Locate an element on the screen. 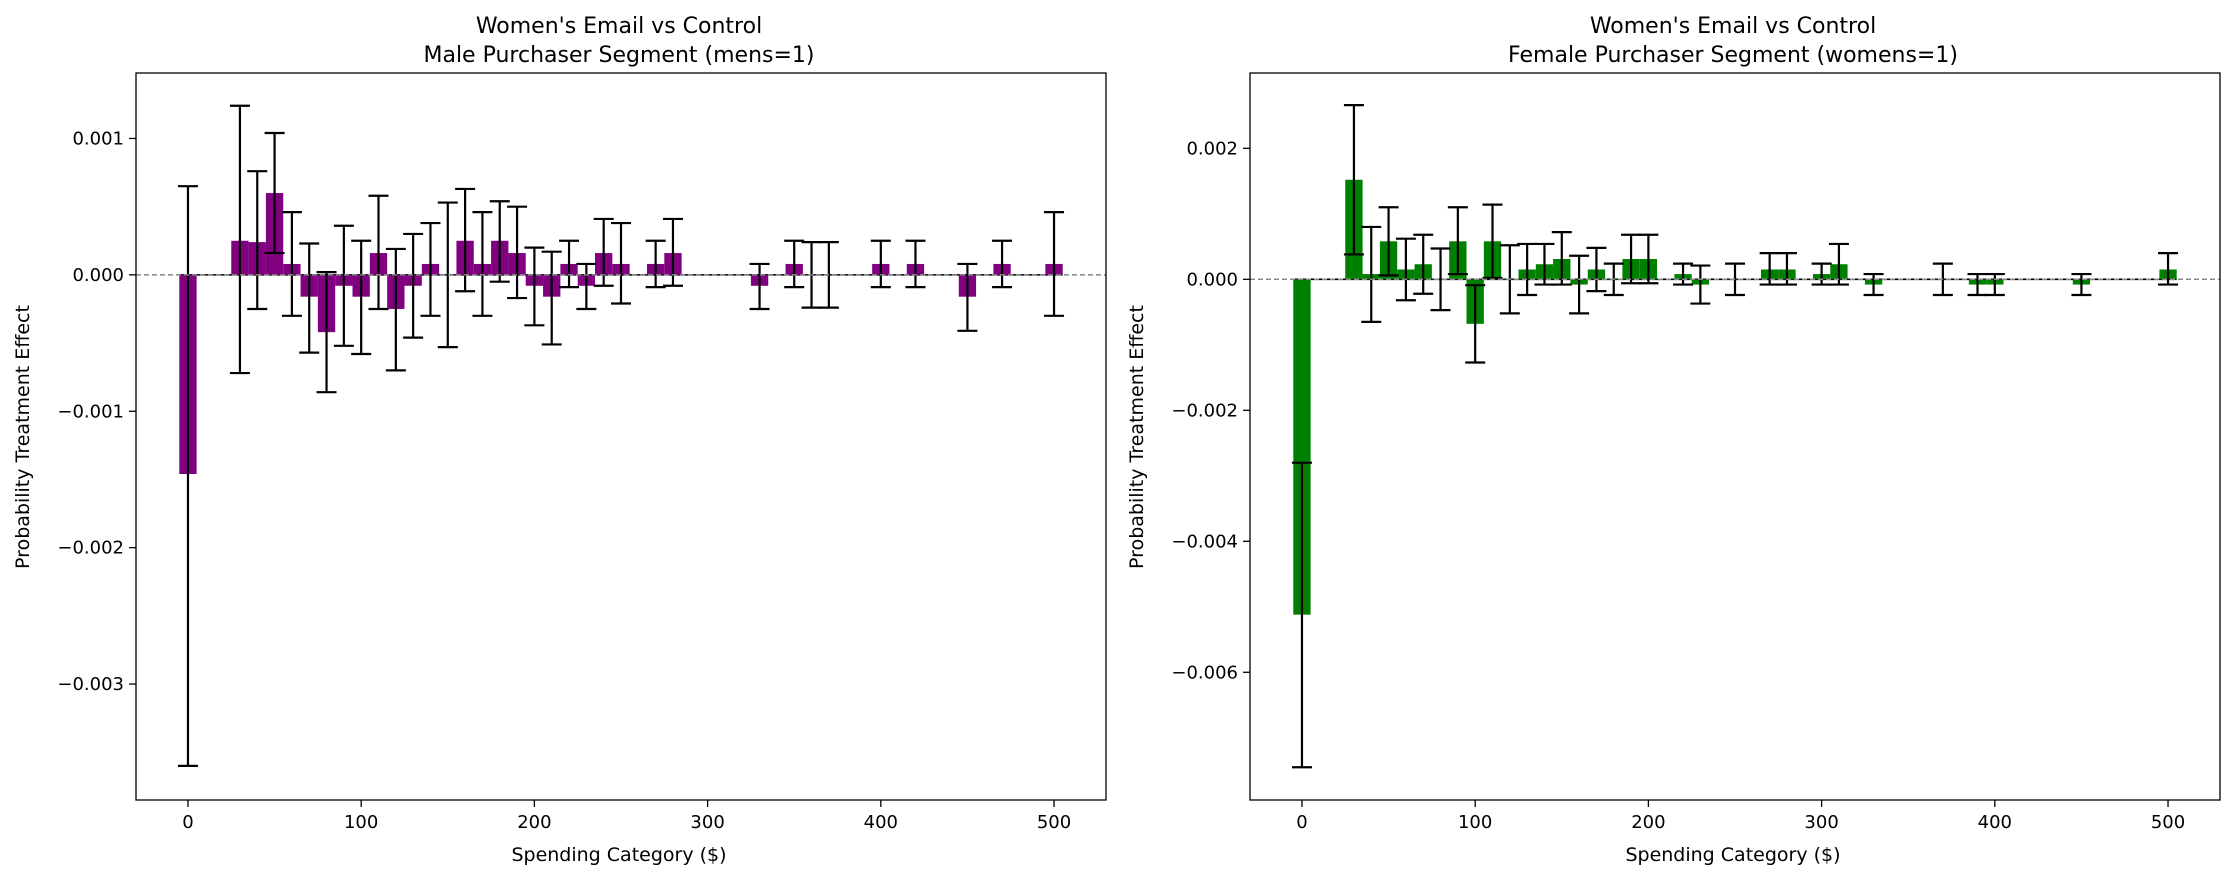 The height and width of the screenshot is (881, 2234). y-tick-label: −0.006 is located at coordinates (1204, 672).